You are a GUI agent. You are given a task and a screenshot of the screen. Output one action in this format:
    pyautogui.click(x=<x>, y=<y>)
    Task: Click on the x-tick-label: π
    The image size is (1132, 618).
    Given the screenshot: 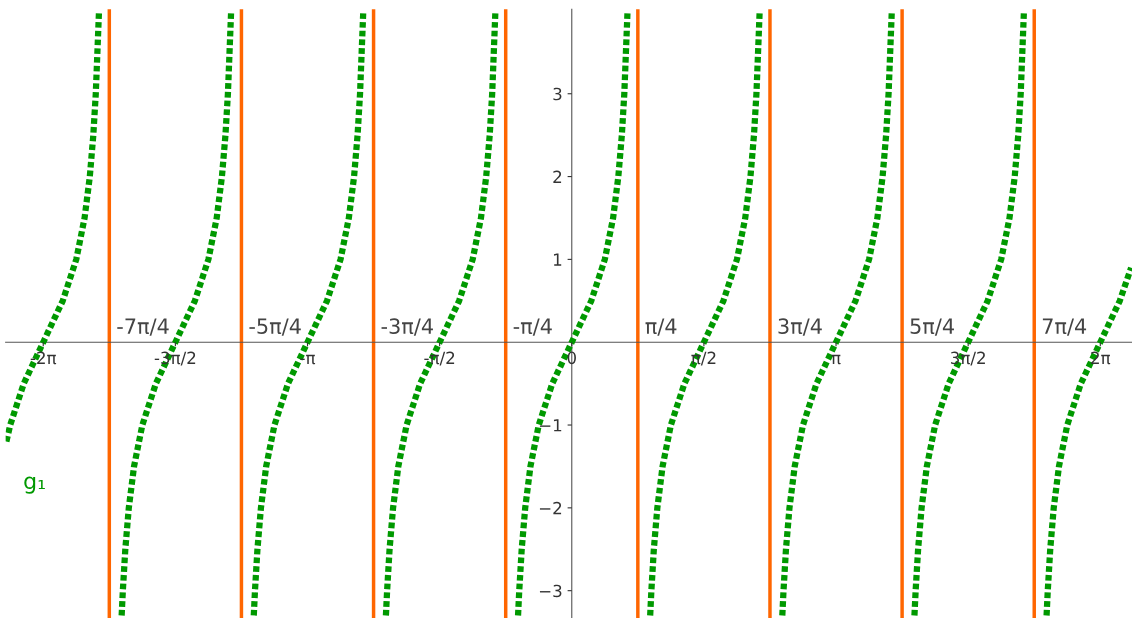 What is the action you would take?
    pyautogui.click(x=836, y=359)
    